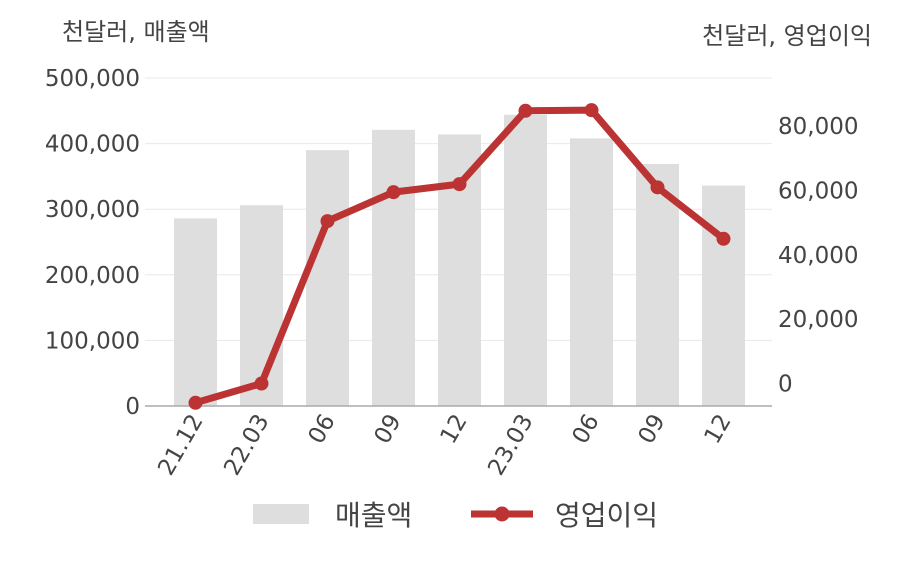 The width and height of the screenshot is (908, 580). I want to click on legend-swatch-revenue, so click(281, 514).